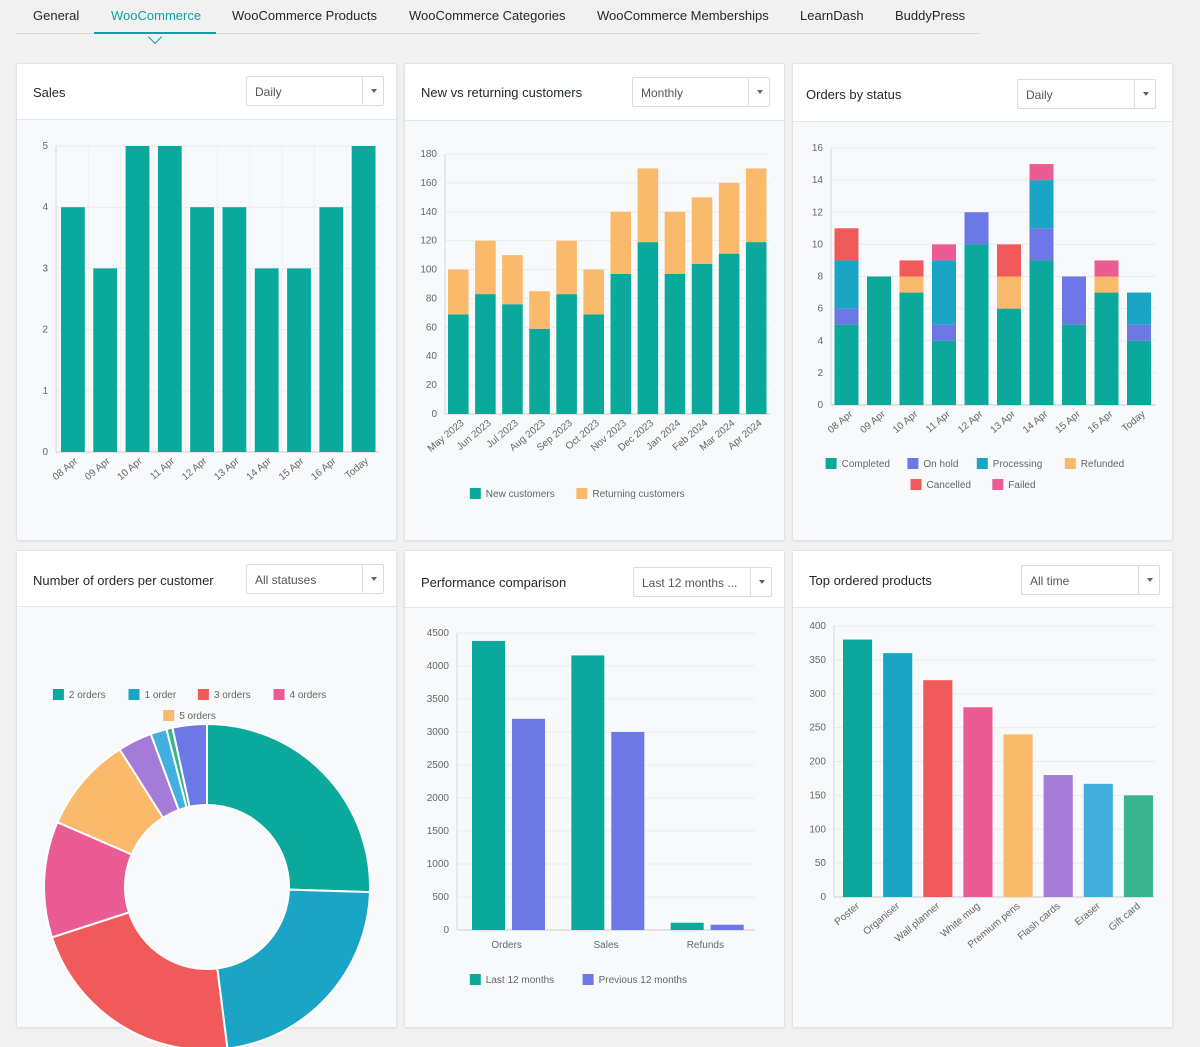 This screenshot has width=1200, height=1047. Describe the element at coordinates (502, 92) in the screenshot. I see `customers-panel-title: New vs returning customers` at that location.